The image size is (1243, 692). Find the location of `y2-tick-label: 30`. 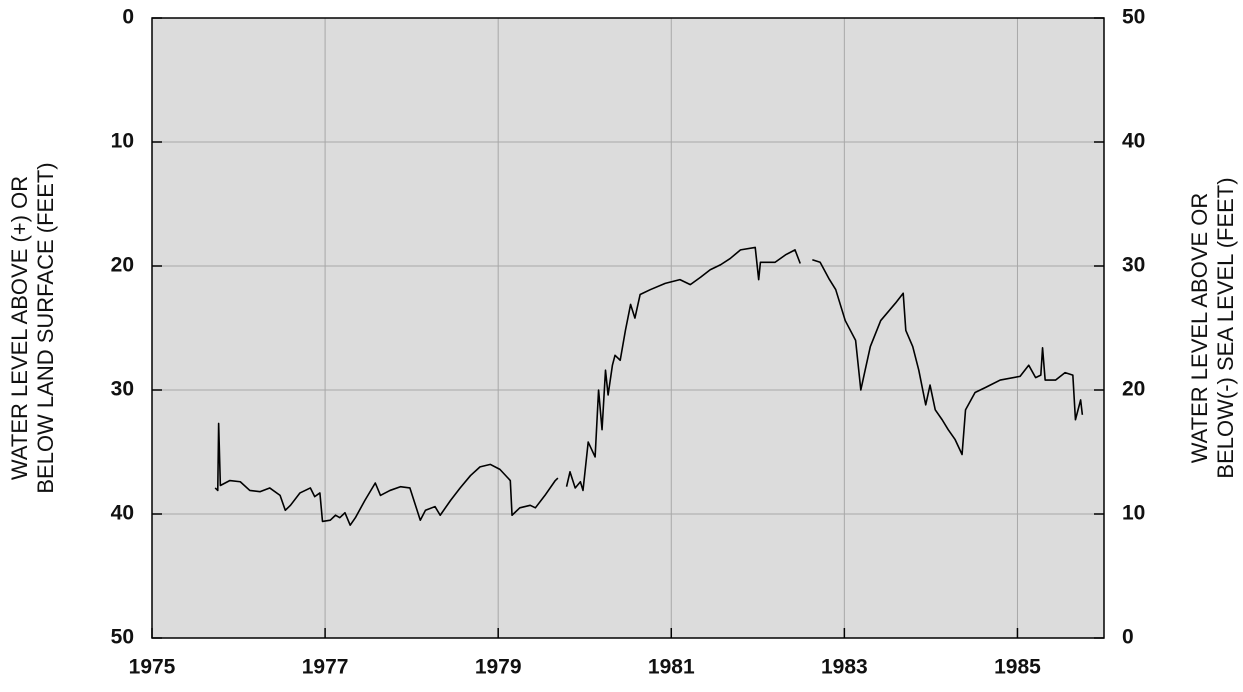

y2-tick-label: 30 is located at coordinates (1133, 265).